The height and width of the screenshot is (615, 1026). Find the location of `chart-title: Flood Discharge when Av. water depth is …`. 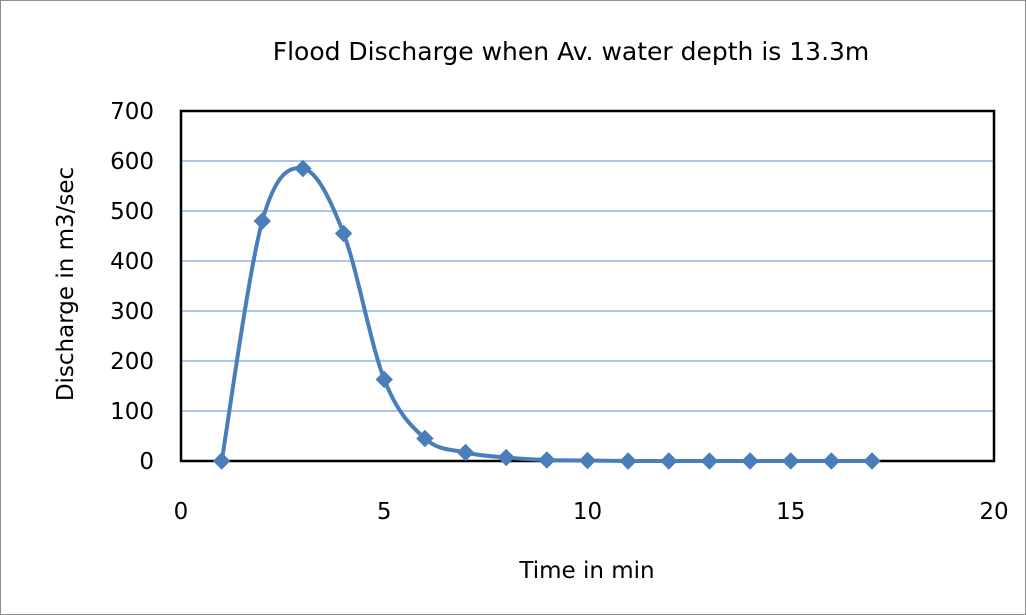

chart-title: Flood Discharge when Av. water depth is … is located at coordinates (571, 51).